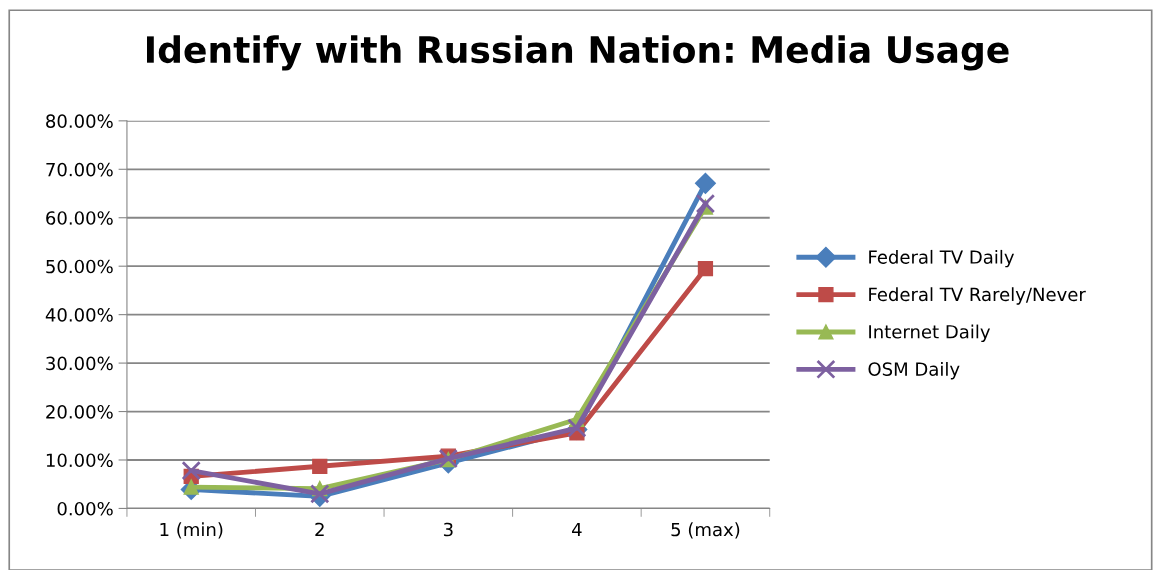 Image resolution: width=1154 pixels, height=570 pixels. What do you see at coordinates (85, 508) in the screenshot?
I see `y-tick-label: 0.00%` at bounding box center [85, 508].